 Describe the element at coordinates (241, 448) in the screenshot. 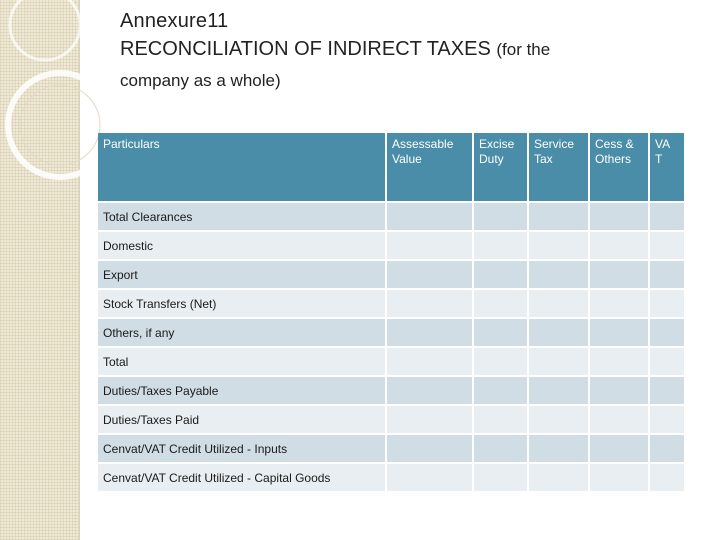

I see `row-label: Cenvat/VAT Credit Utilized - Inputs` at that location.